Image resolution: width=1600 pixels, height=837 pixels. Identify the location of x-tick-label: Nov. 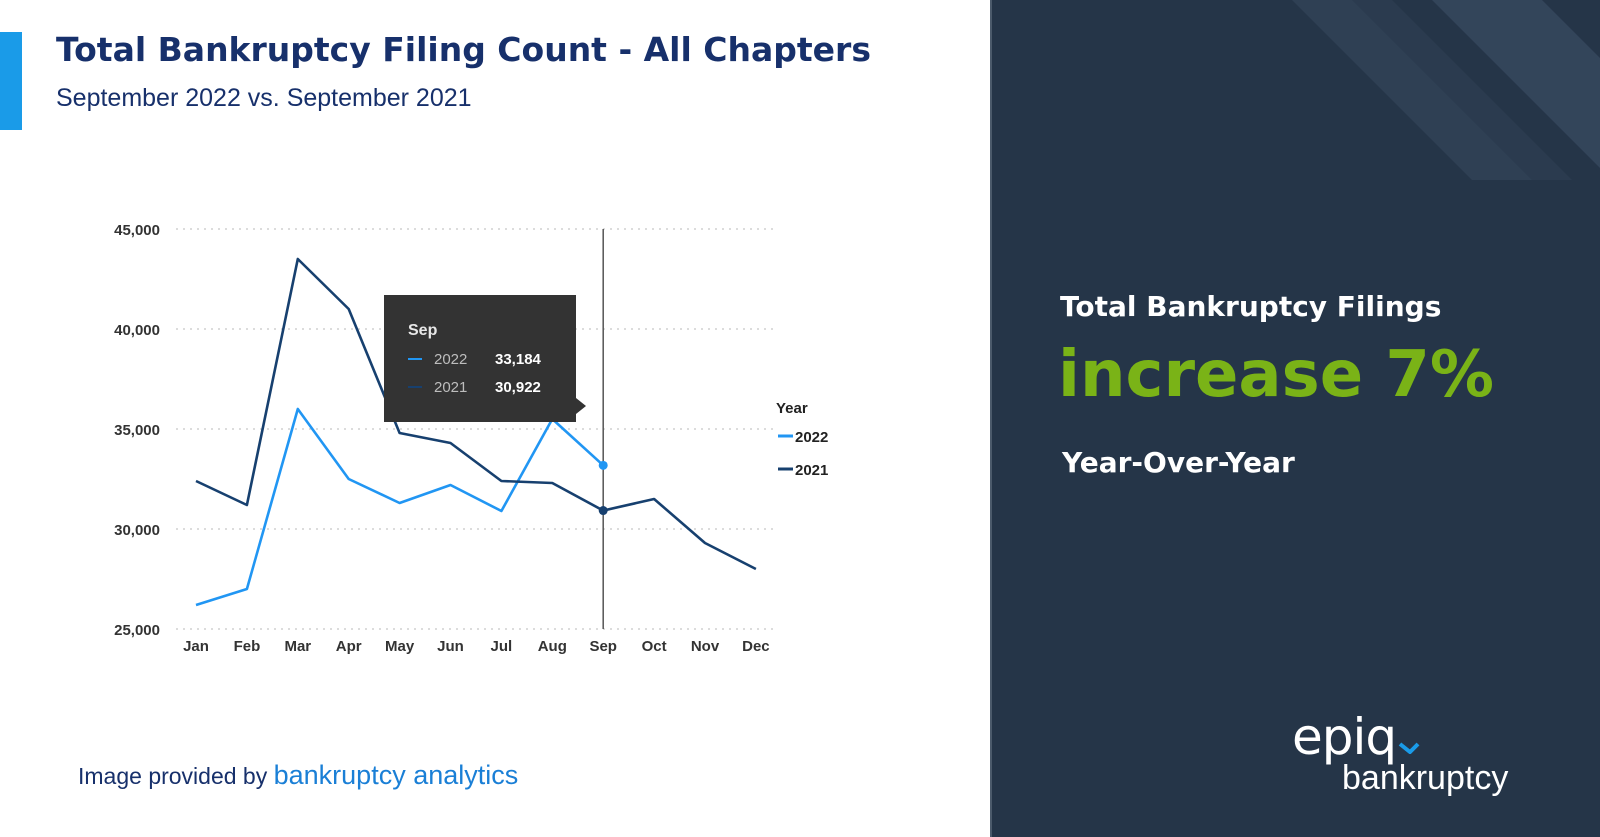
(705, 646).